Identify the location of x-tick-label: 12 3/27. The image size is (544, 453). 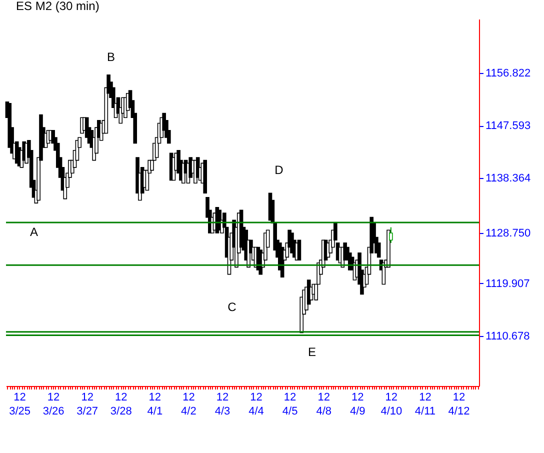
(87, 405).